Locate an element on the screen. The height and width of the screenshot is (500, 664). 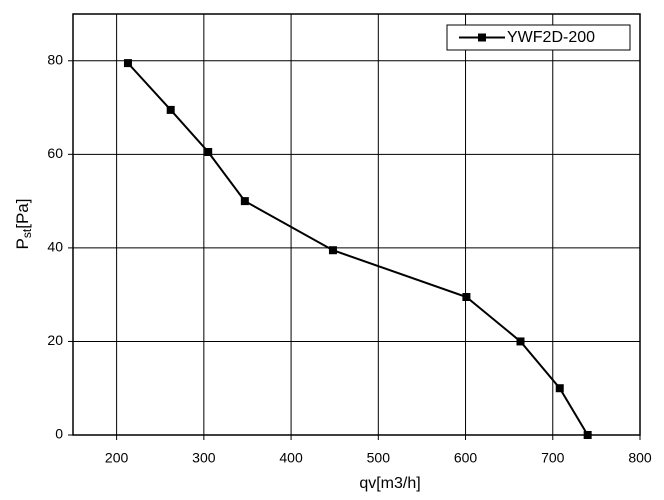
y-axis-label: Pst[Pa] is located at coordinates (23, 224).